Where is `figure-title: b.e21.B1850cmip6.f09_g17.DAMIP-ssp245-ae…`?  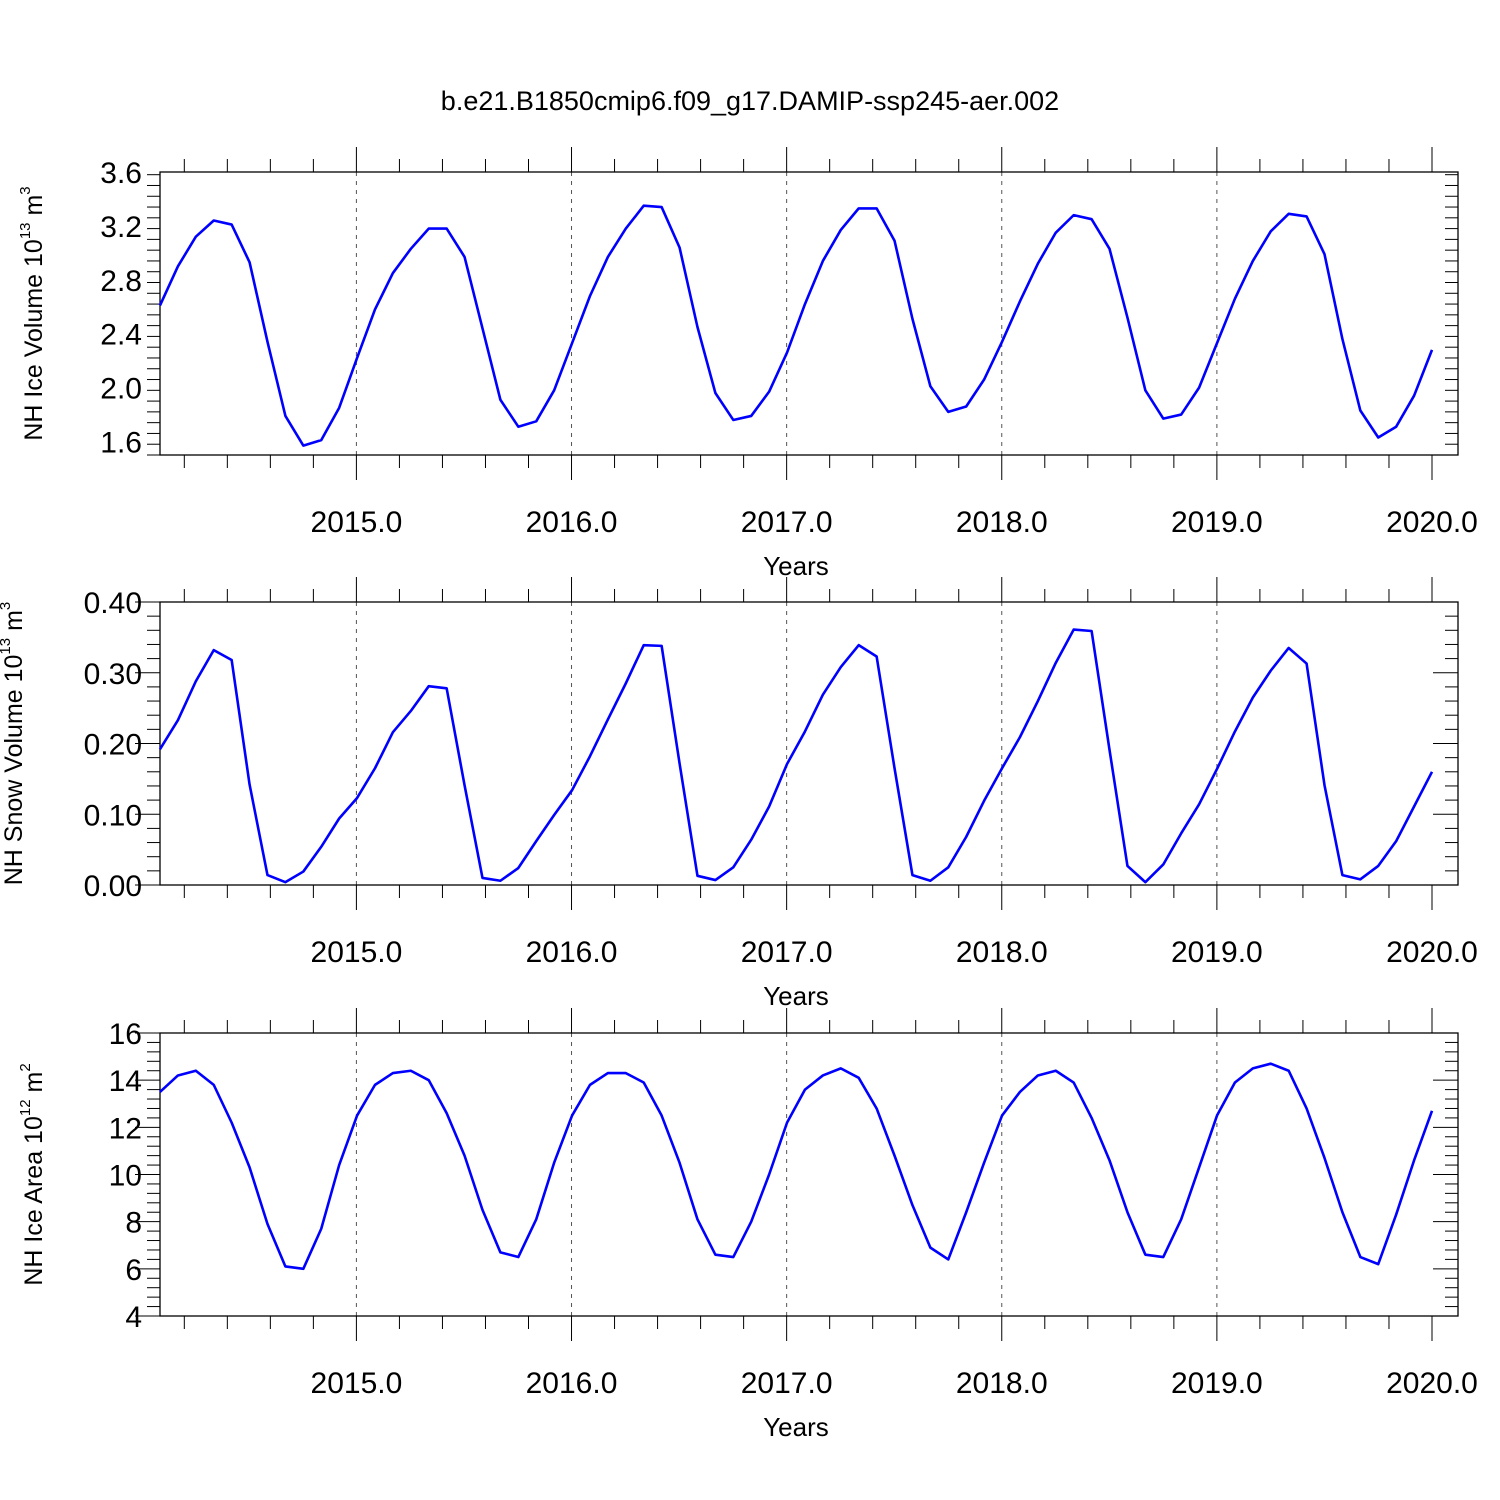 figure-title: b.e21.B1850cmip6.f09_g17.DAMIP-ssp245-ae… is located at coordinates (750, 101).